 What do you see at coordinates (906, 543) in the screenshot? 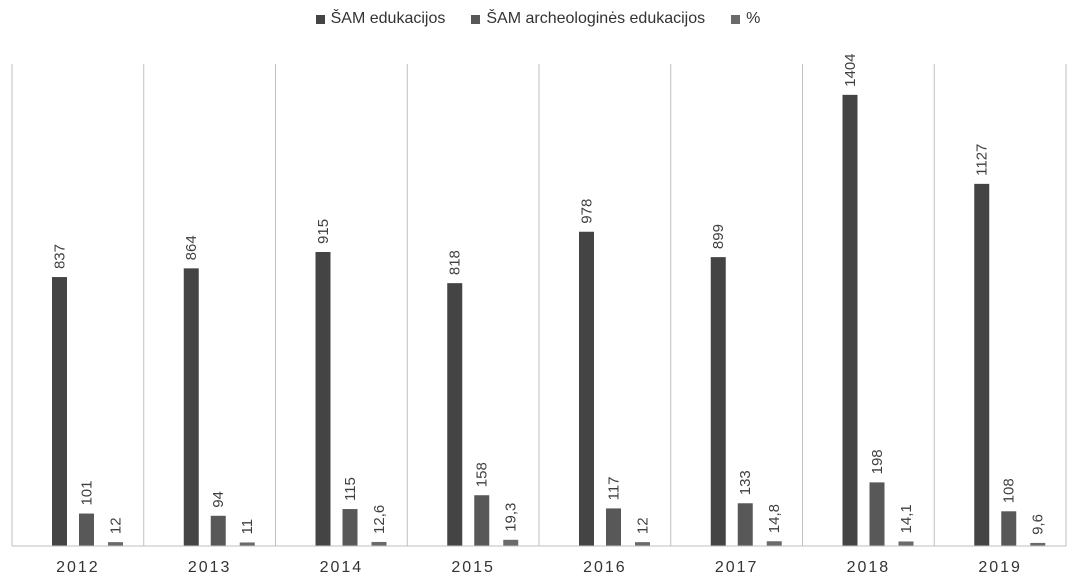
I see `bar-series-2-2018` at bounding box center [906, 543].